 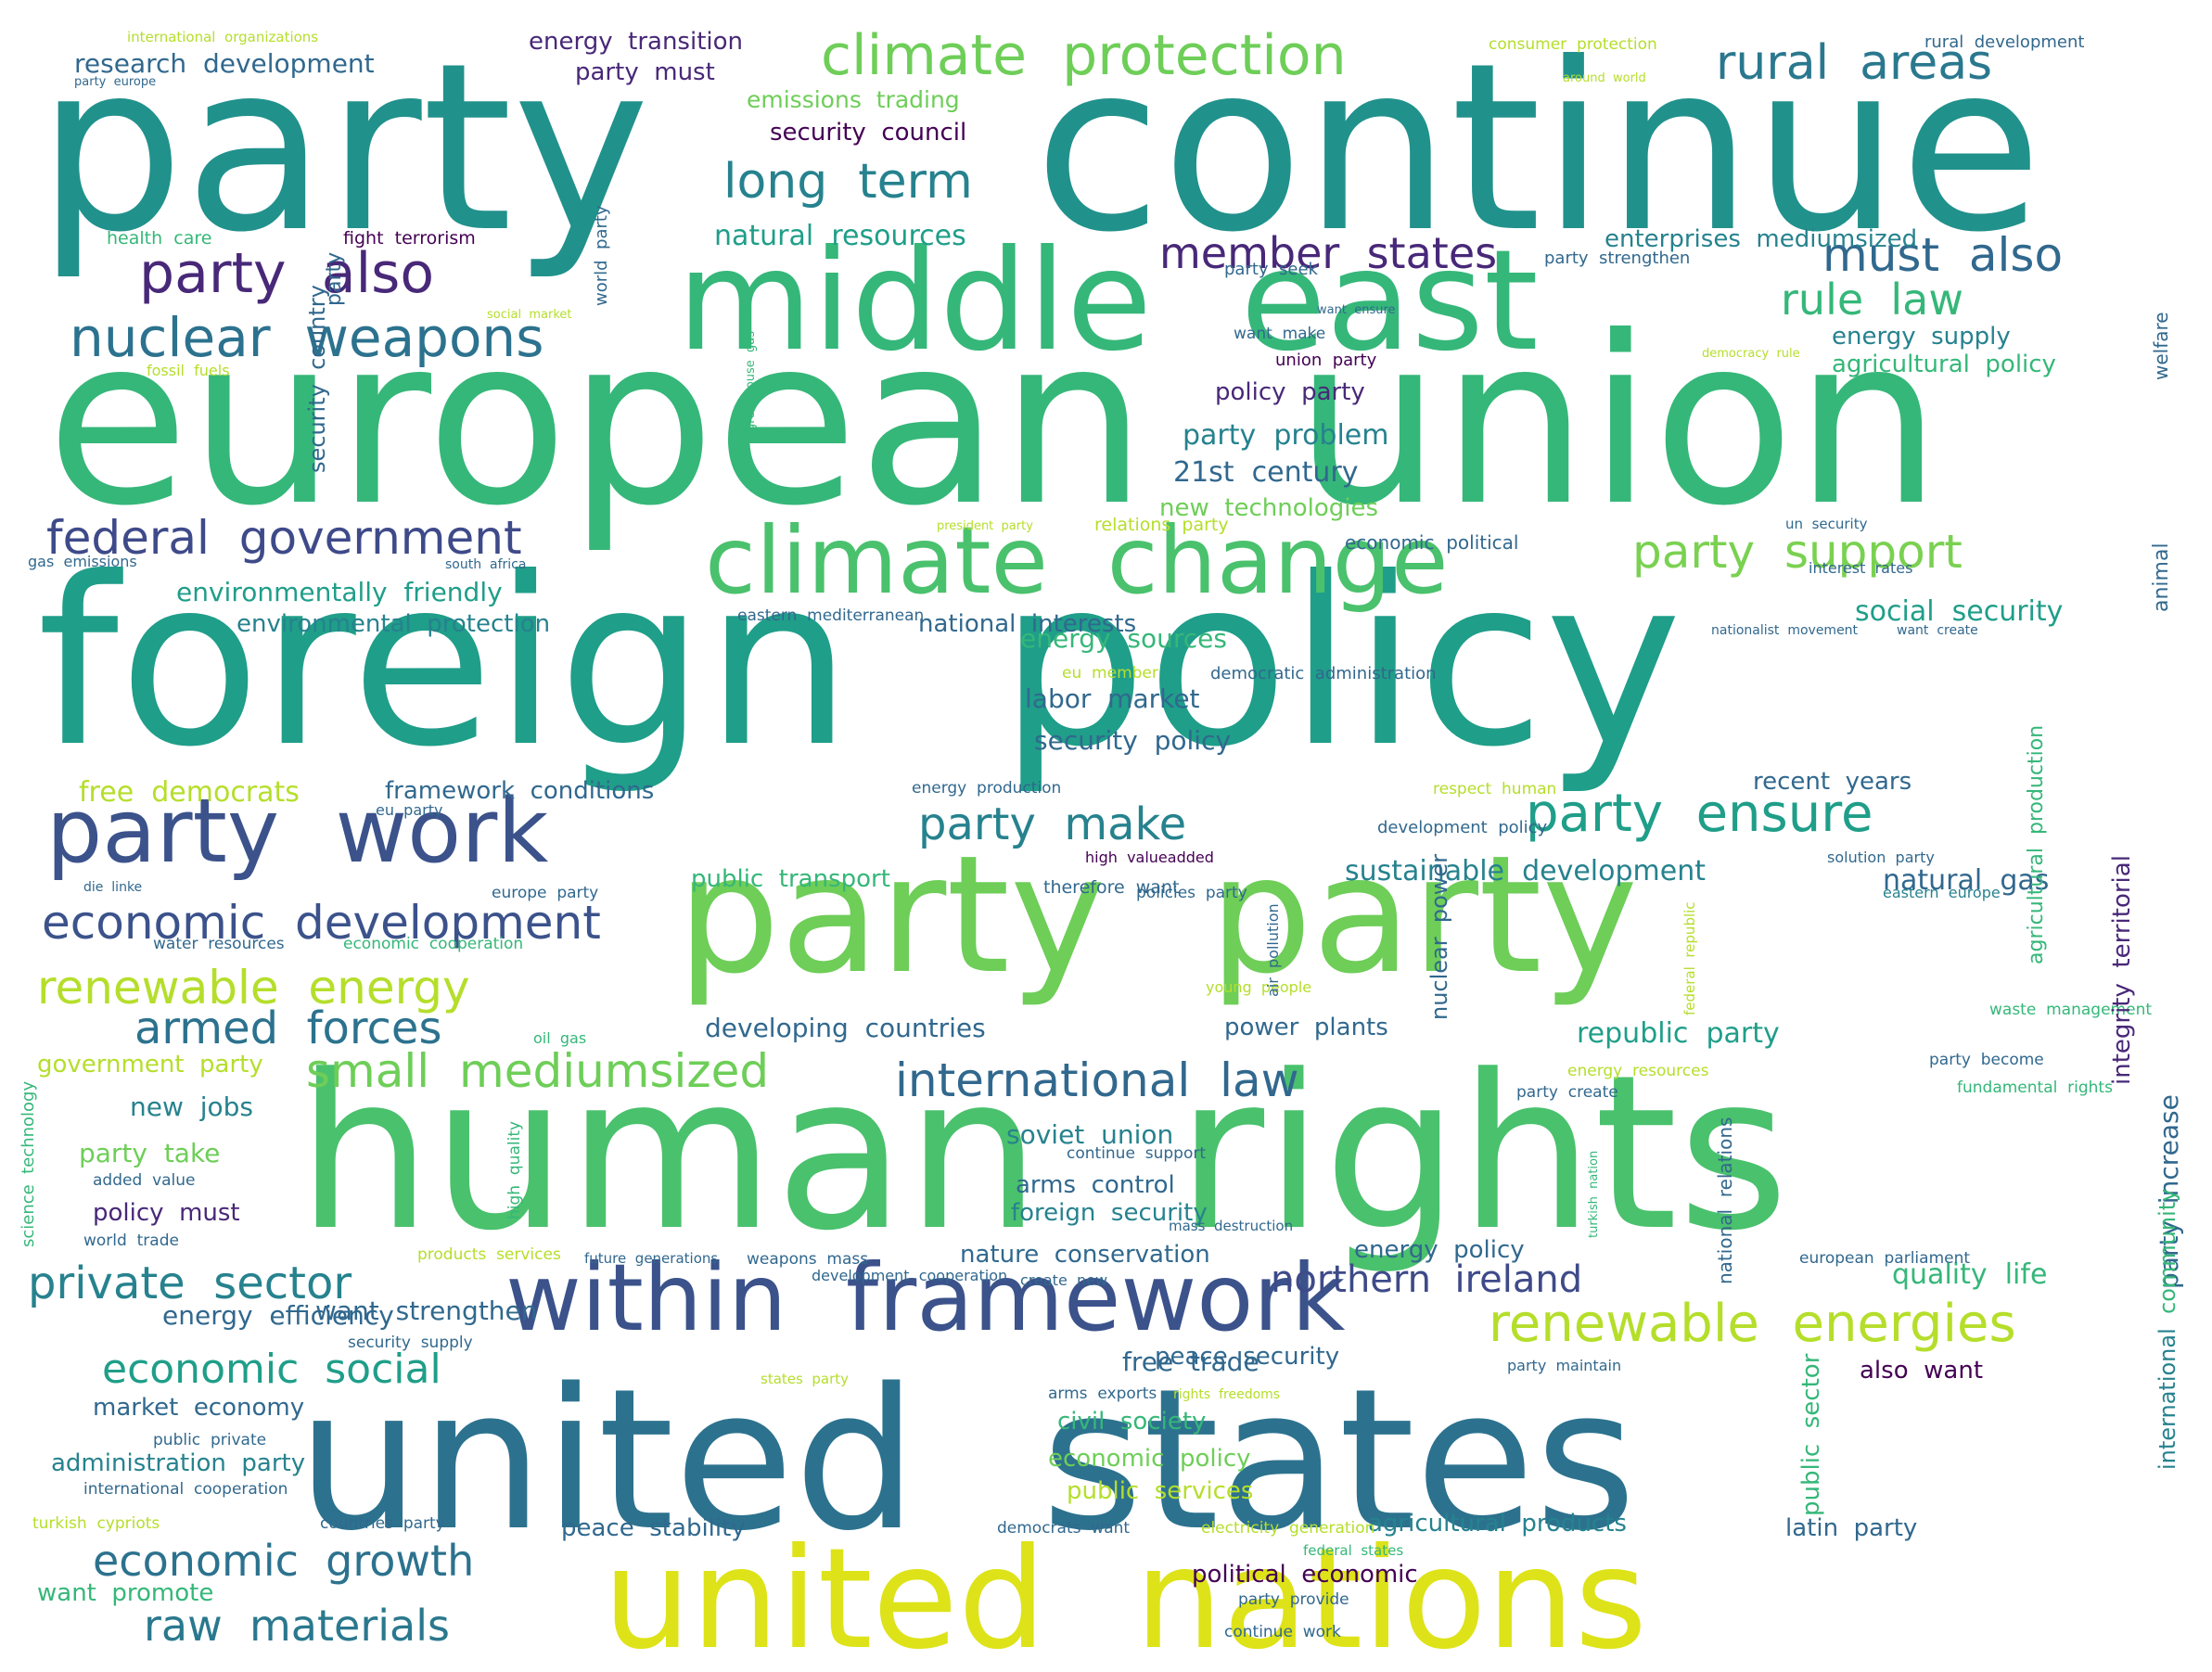 I want to click on word-foreign: foreign, so click(x=444, y=663).